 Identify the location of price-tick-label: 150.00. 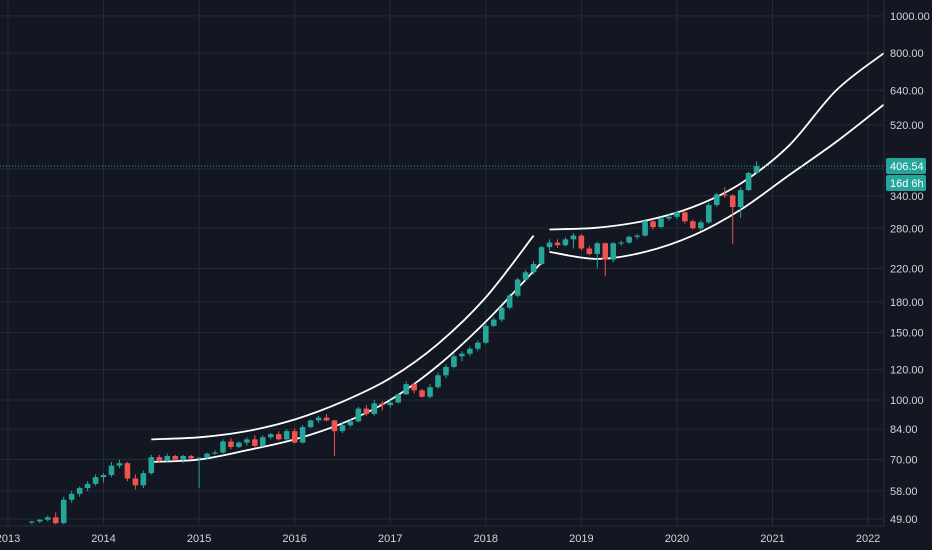
(907, 333).